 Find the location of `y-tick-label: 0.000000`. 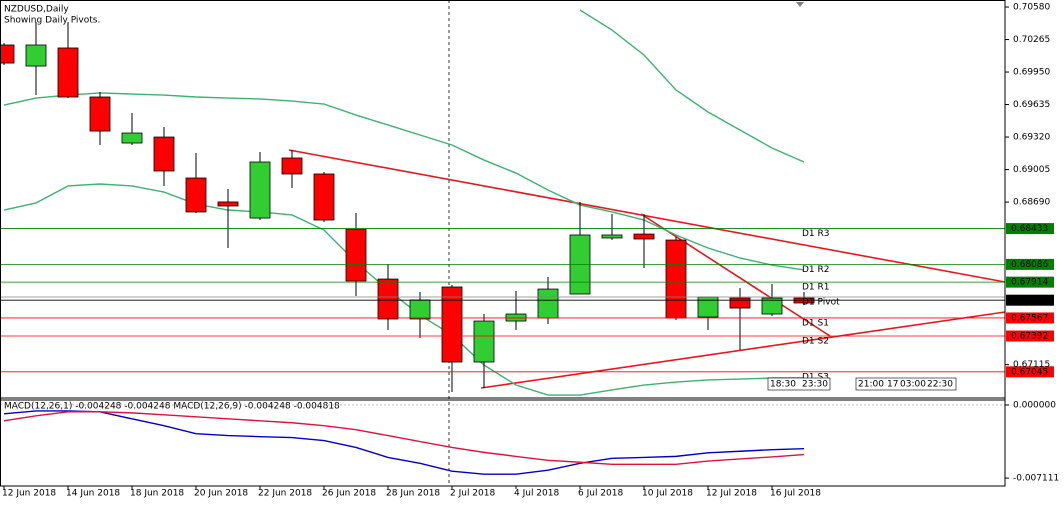

y-tick-label: 0.000000 is located at coordinates (1034, 405).